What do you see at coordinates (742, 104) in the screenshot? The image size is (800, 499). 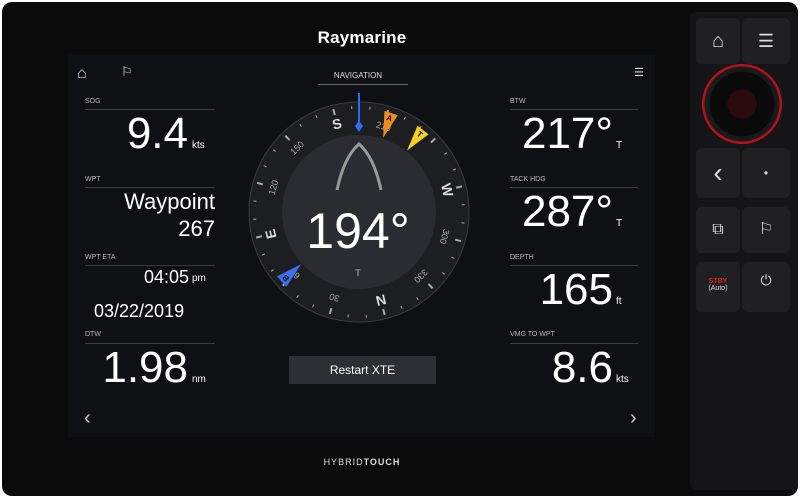 I see `rotary-joystick` at bounding box center [742, 104].